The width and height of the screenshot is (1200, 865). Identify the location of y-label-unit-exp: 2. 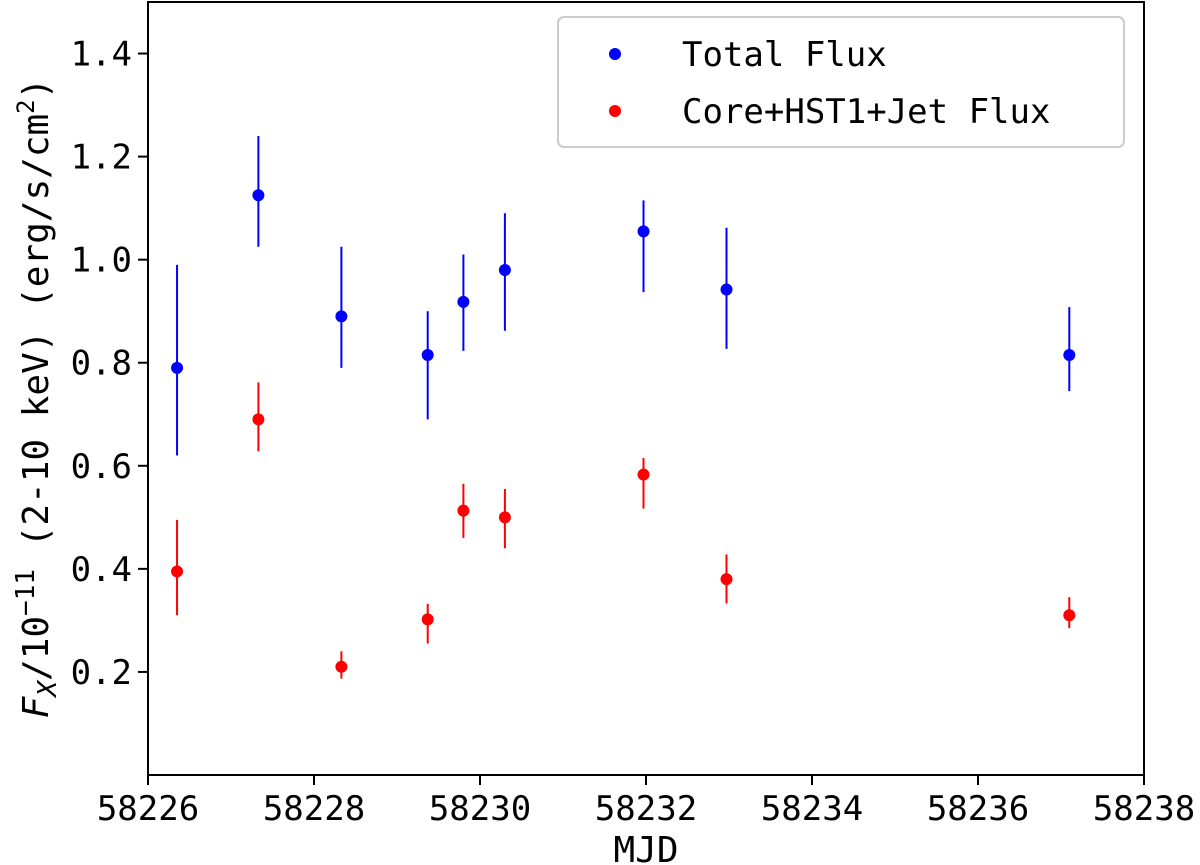
(26, 106).